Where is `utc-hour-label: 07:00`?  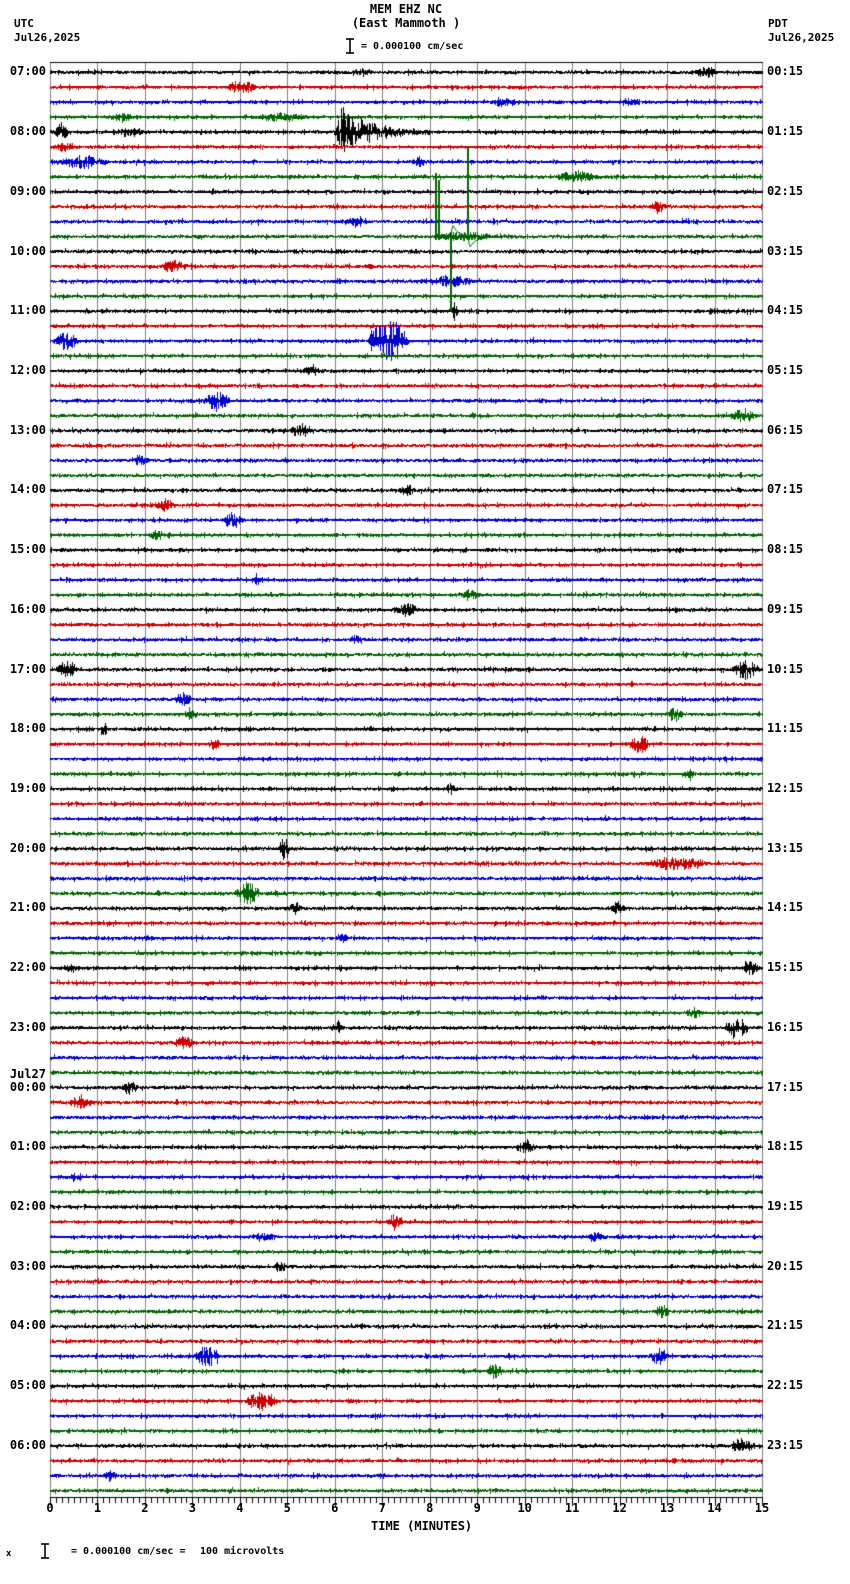 utc-hour-label: 07:00 is located at coordinates (27, 71).